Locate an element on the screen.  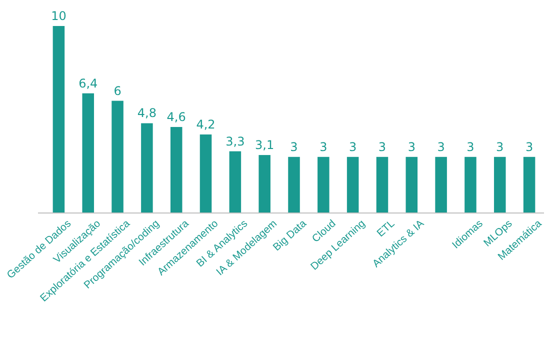
data-label: 10 is located at coordinates (58, 16).